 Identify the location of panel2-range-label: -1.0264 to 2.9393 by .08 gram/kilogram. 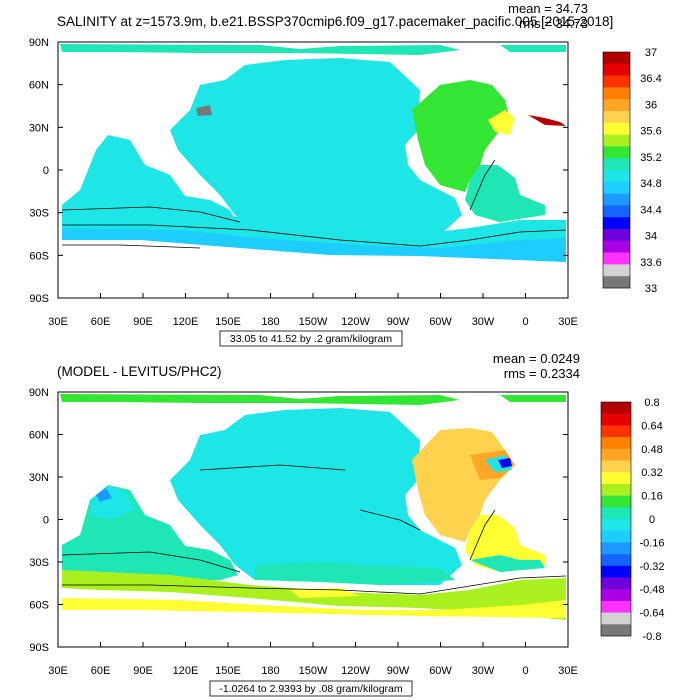
(311, 689).